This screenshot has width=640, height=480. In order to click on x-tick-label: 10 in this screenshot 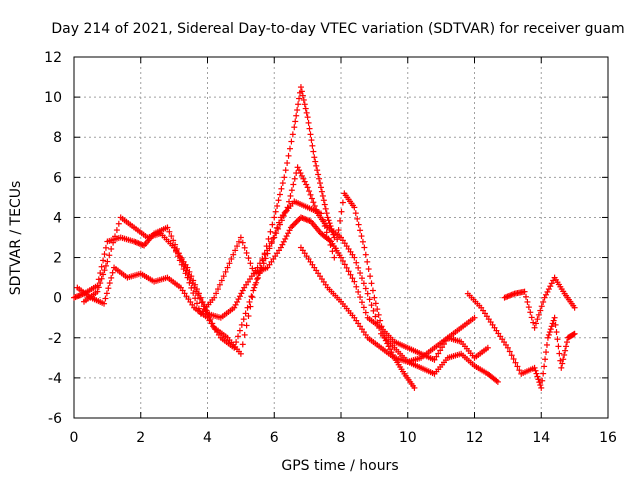, I will do `click(408, 438)`.